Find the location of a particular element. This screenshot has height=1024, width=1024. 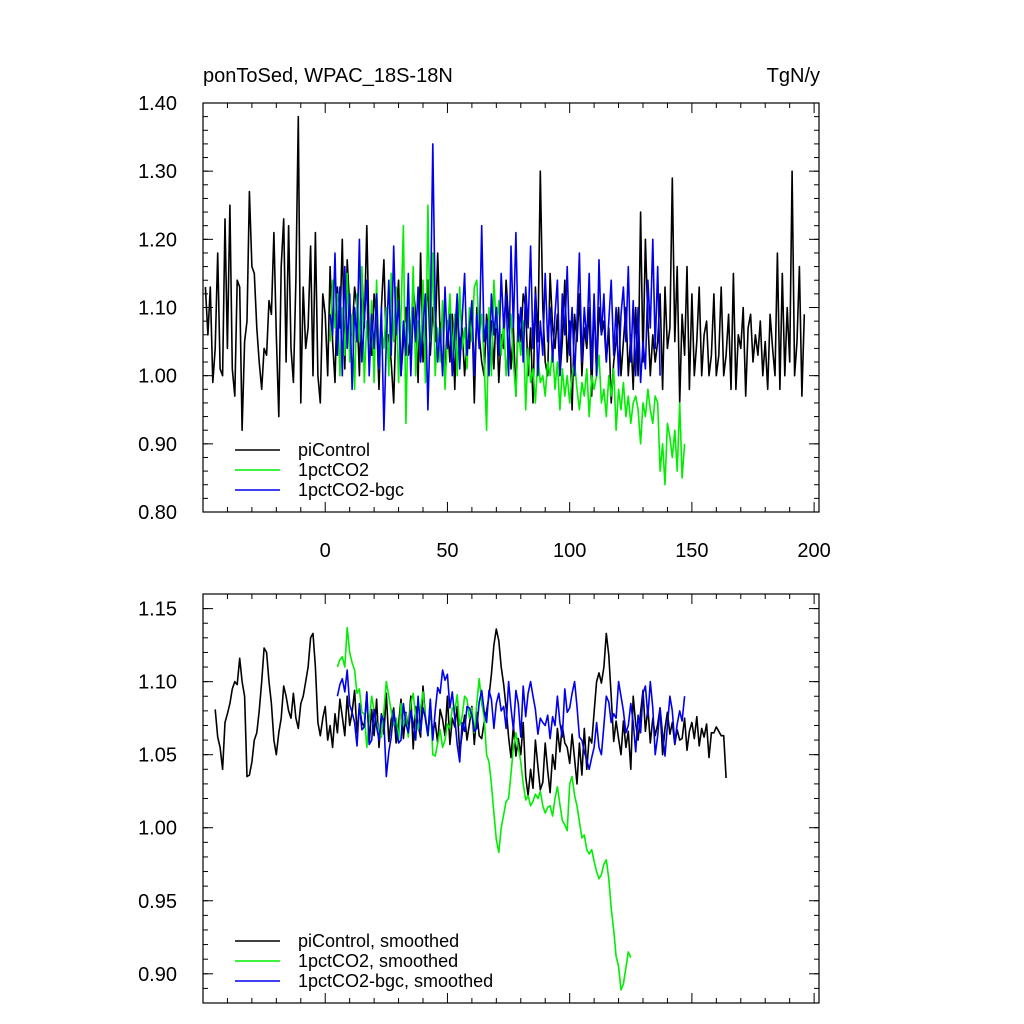

bottom-ytick-label: 1.05 is located at coordinates (157, 756).